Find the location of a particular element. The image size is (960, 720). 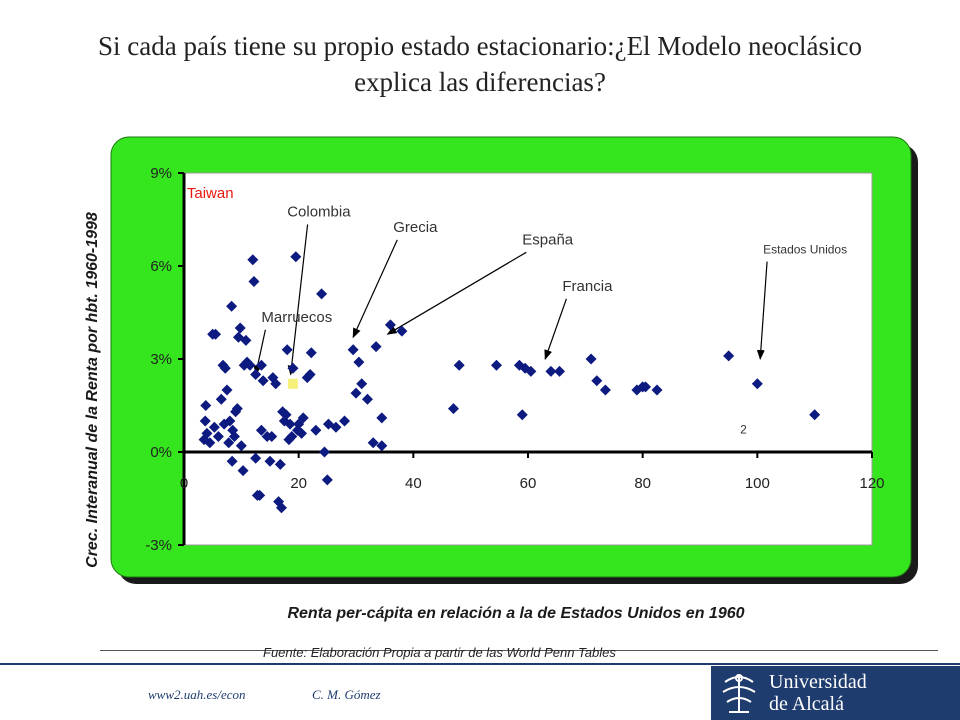

x-tick-label: 60 is located at coordinates (528, 483).